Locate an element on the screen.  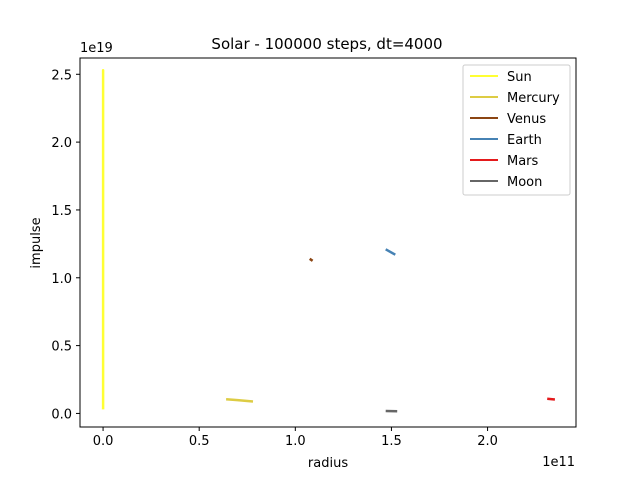
y-tick-label: 2.5 is located at coordinates (61, 75).